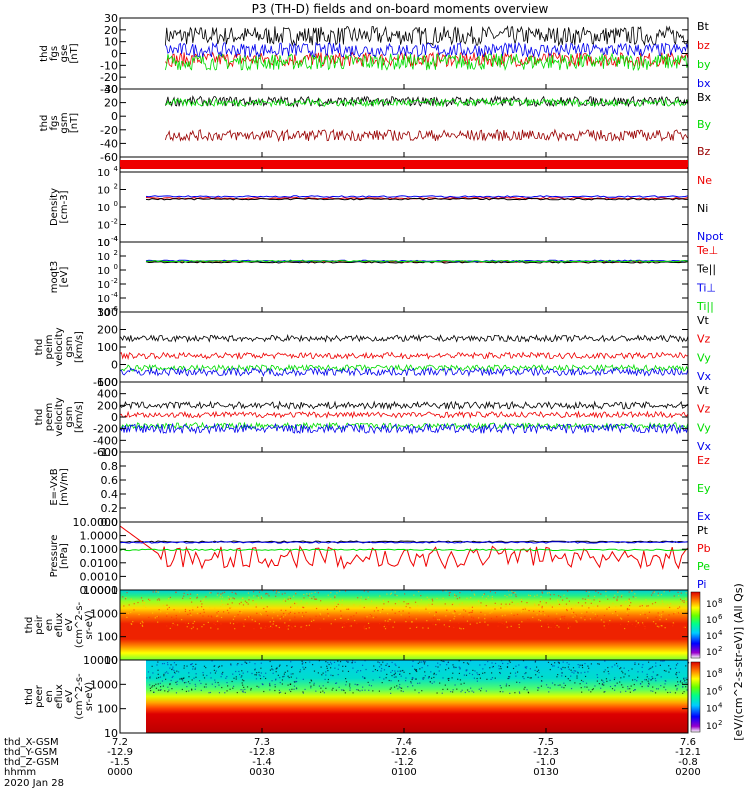  Describe the element at coordinates (262, 742) in the screenshot. I see `footer-tick-label: 7.3` at that location.